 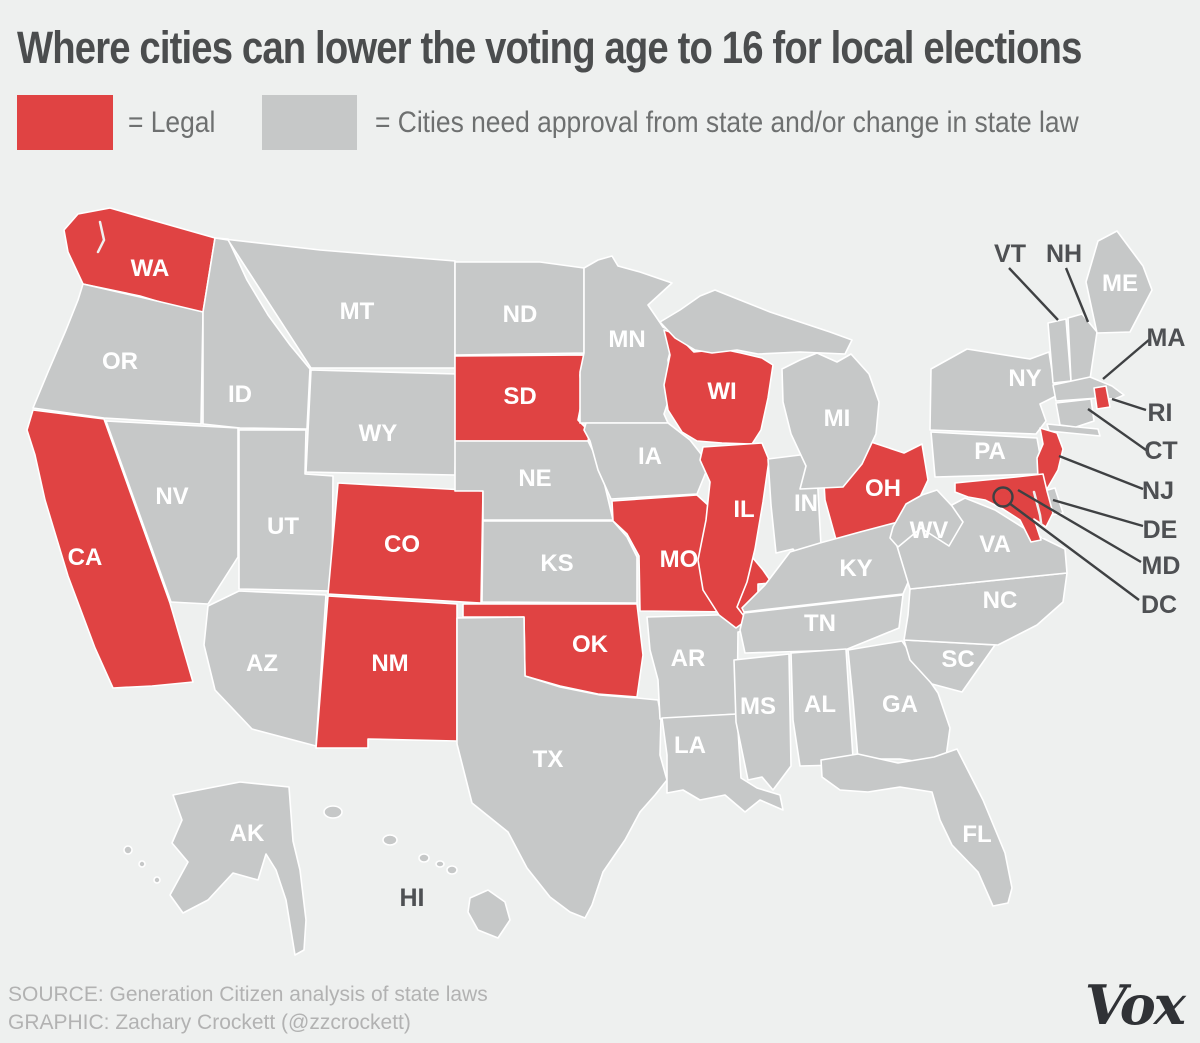 I want to click on state-label-tn: TN, so click(x=820, y=623).